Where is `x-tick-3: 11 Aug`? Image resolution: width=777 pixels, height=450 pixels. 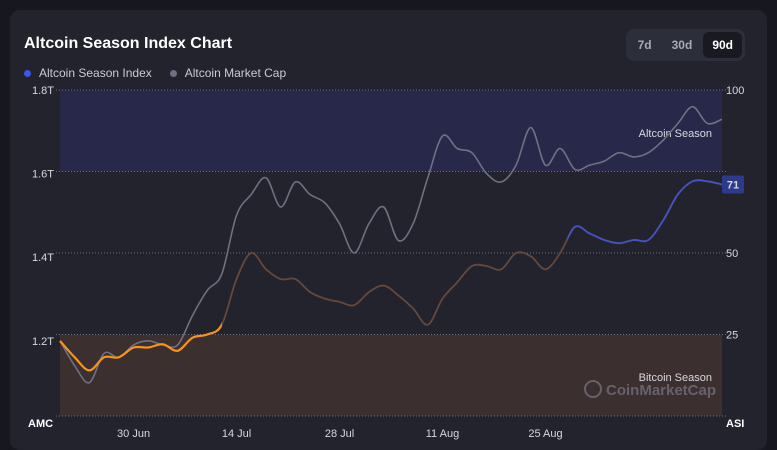 x-tick-3: 11 Aug is located at coordinates (442, 434).